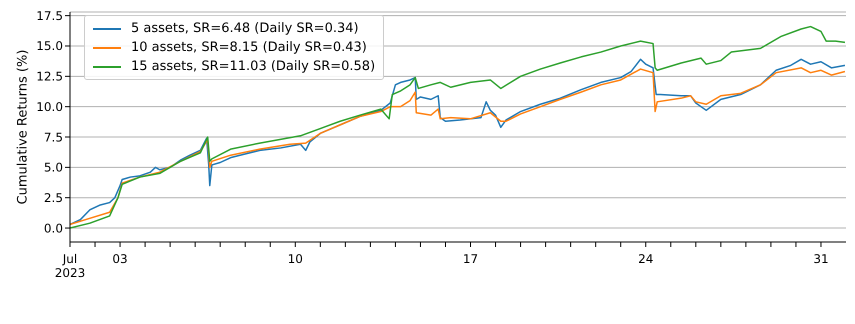  I want to click on y-tick-label: 2.5, so click(53, 197).